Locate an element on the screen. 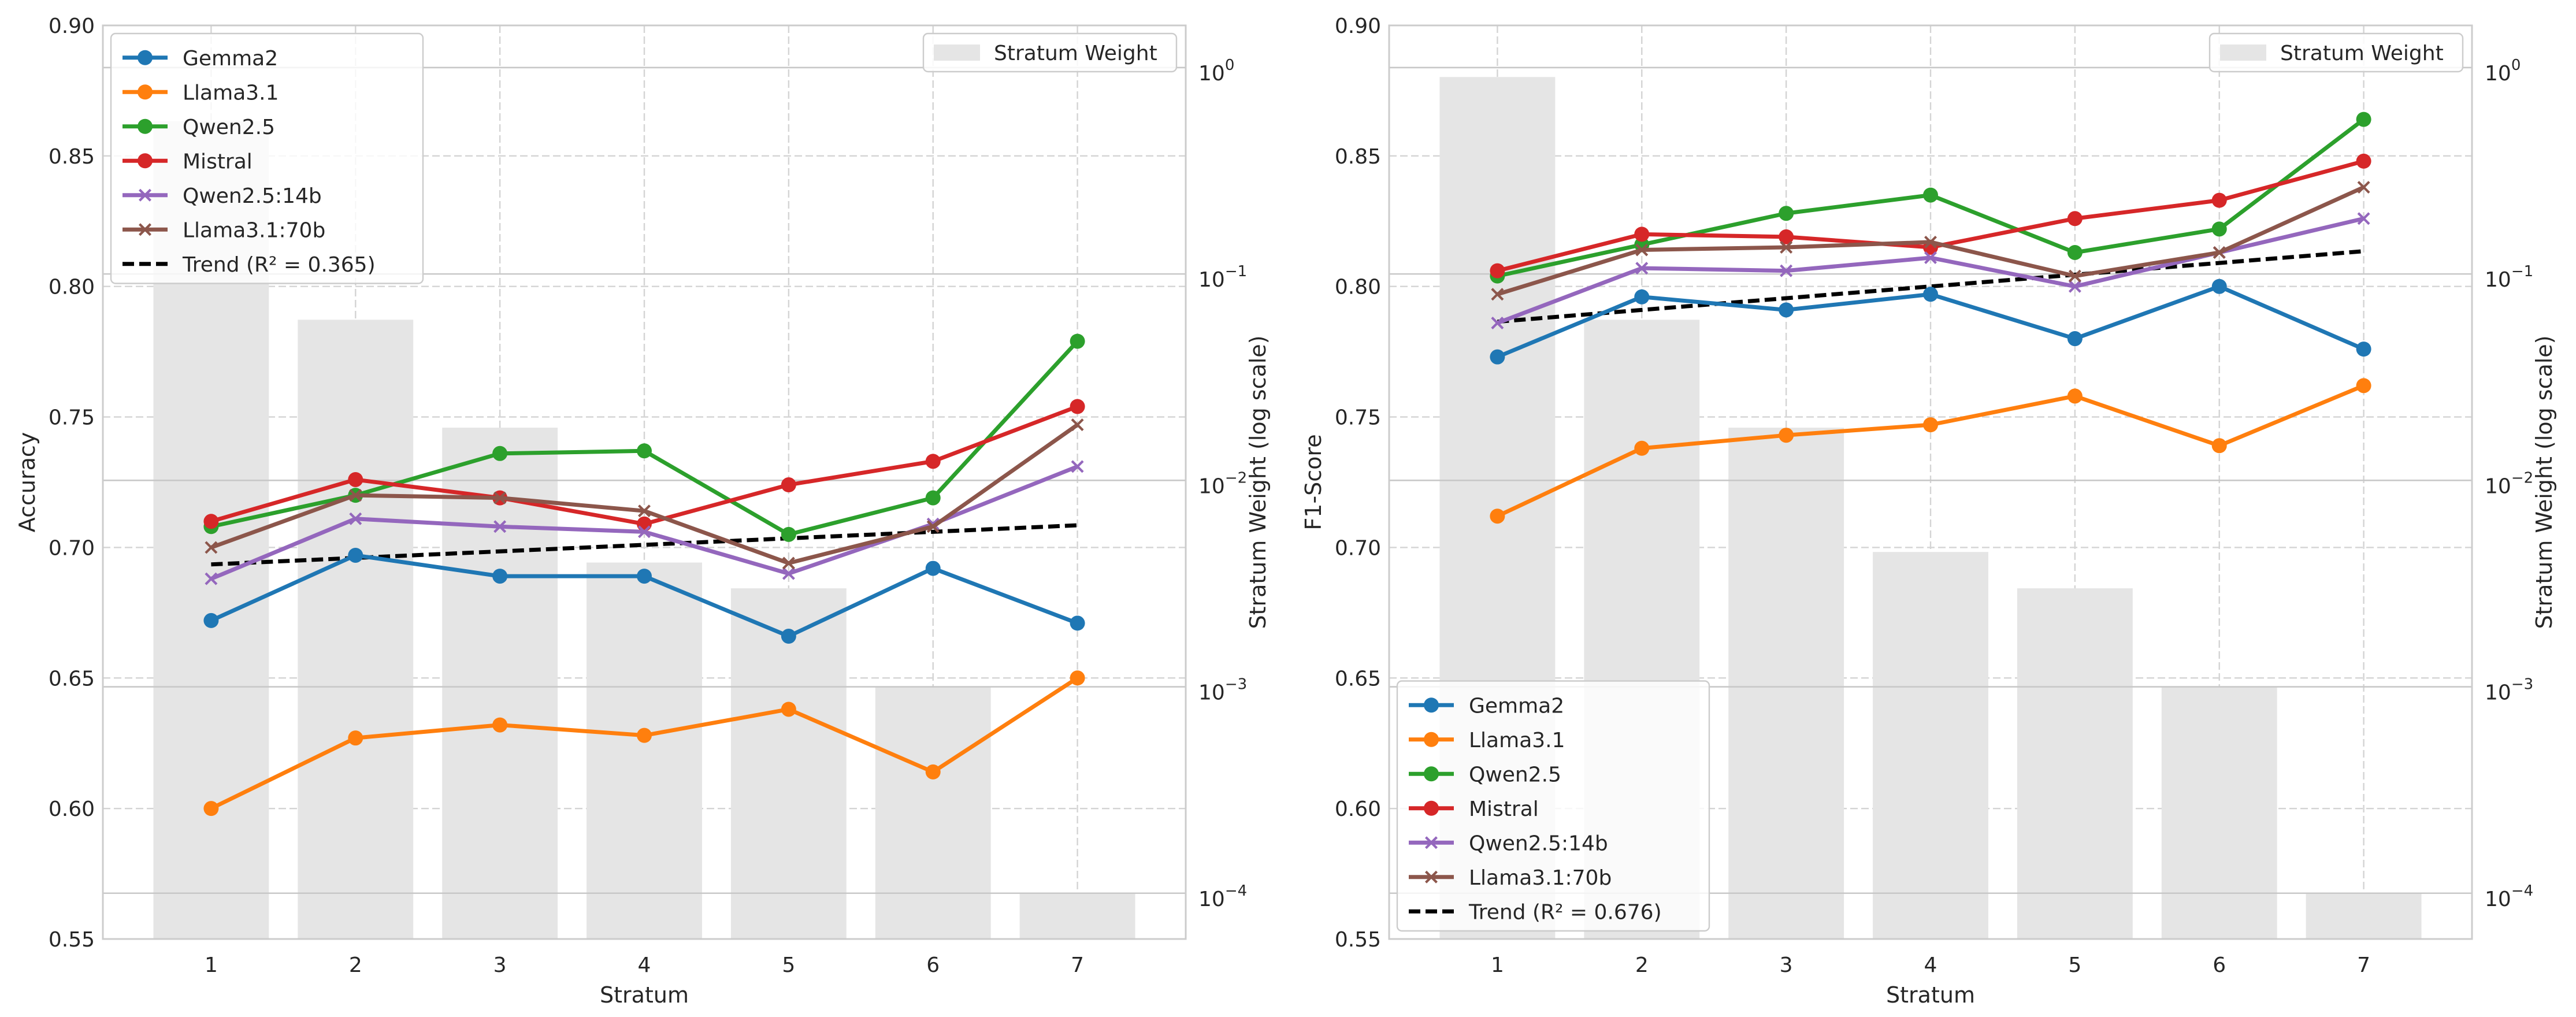  legend-label: Llama3.1:70b is located at coordinates (1541, 878).